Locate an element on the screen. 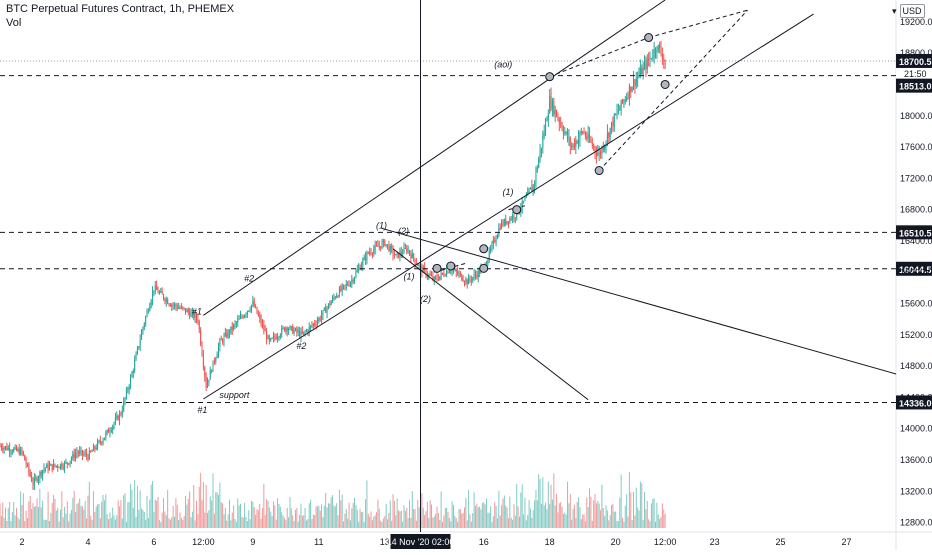 The height and width of the screenshot is (555, 932). trend-channel-line is located at coordinates (639, 301).